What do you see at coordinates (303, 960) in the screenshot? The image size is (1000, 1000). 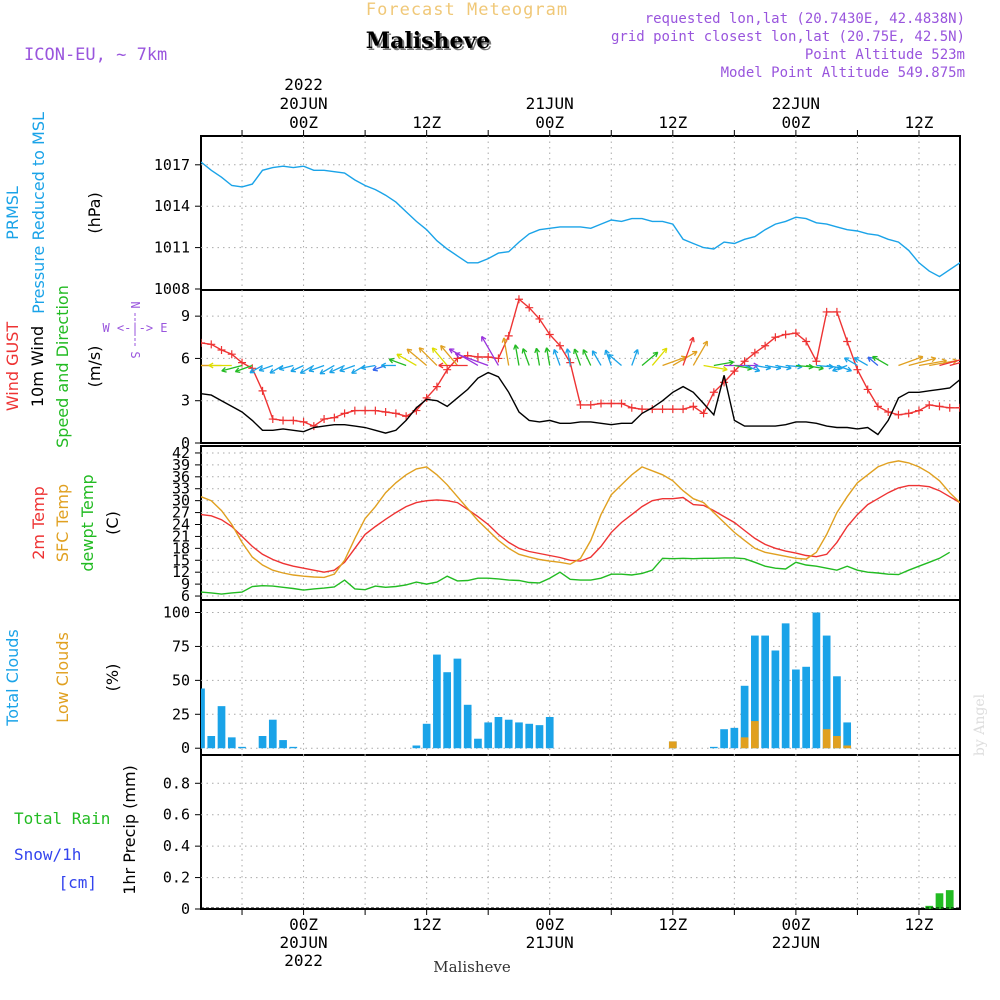 I see `time-label-bottom: 2022` at bounding box center [303, 960].